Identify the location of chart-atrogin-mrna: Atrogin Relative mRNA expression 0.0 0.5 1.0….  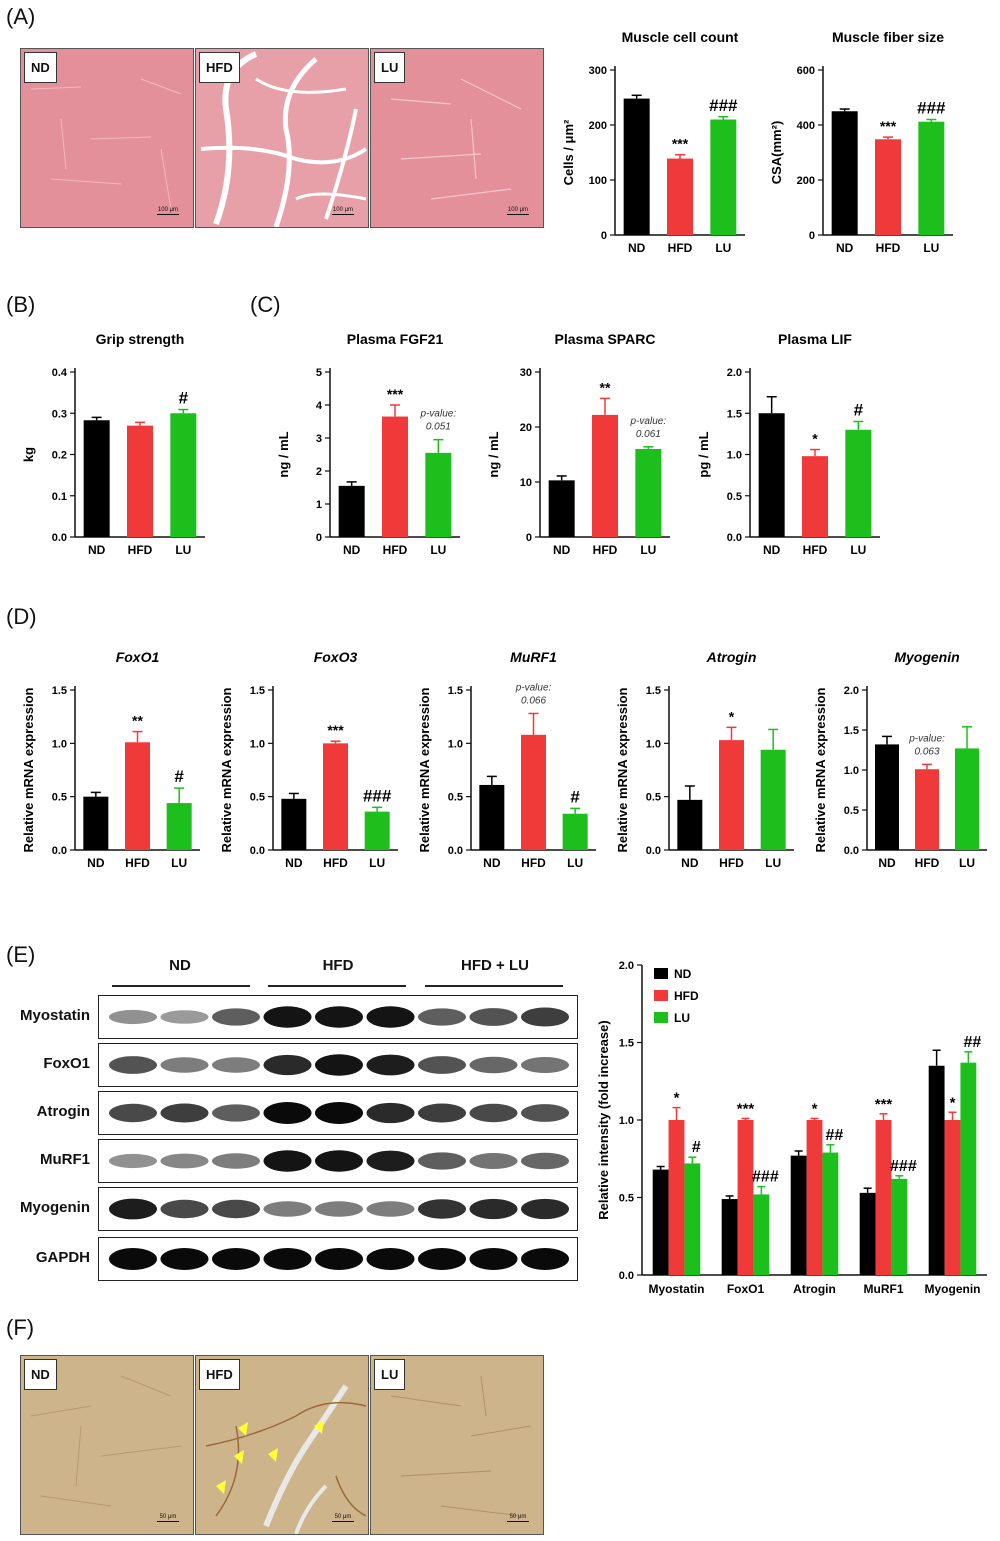
(704, 759).